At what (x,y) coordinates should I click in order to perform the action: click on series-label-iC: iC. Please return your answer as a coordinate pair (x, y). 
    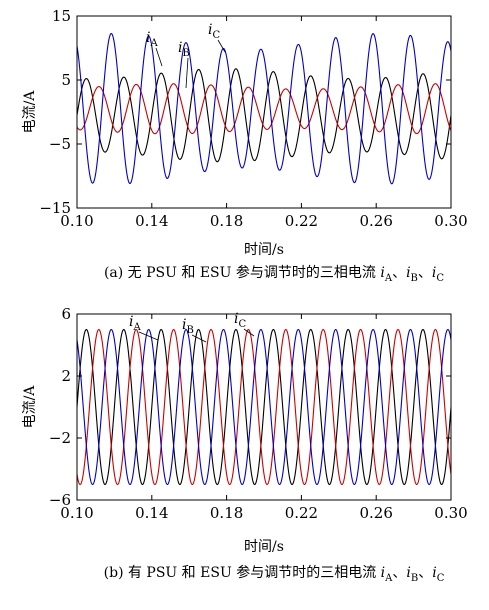
    Looking at the image, I should click on (214, 31).